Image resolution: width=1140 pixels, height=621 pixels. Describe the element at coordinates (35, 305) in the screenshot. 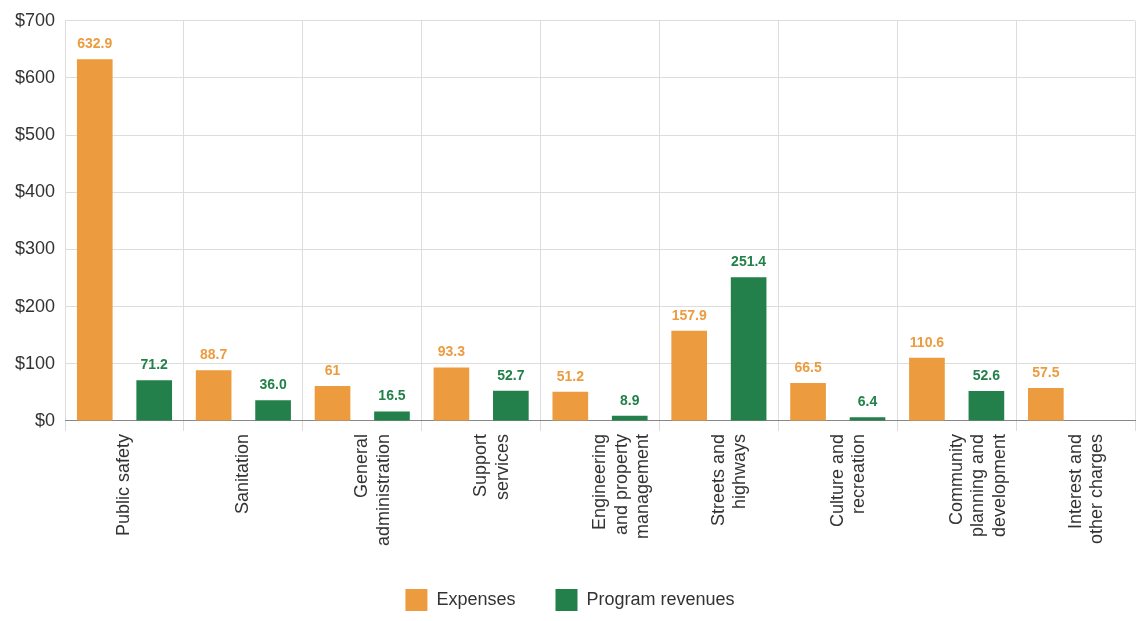

I see `y-tick-label: $200` at that location.